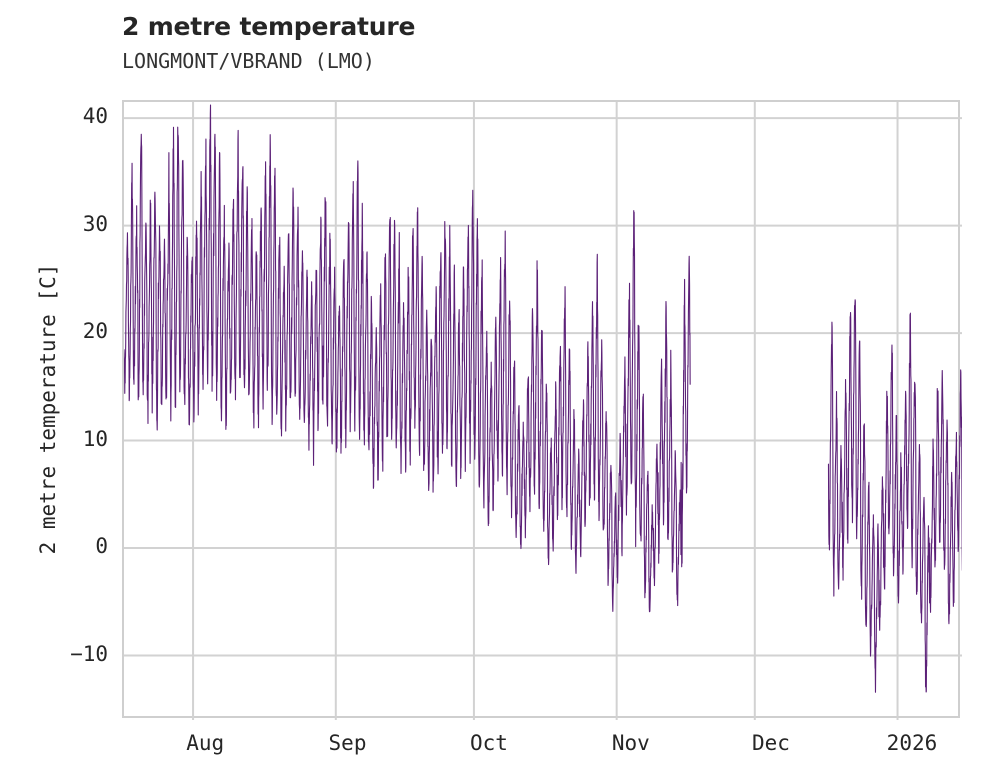 This screenshot has height=782, width=981. What do you see at coordinates (95, 116) in the screenshot?
I see `y-tick-label: 40` at bounding box center [95, 116].